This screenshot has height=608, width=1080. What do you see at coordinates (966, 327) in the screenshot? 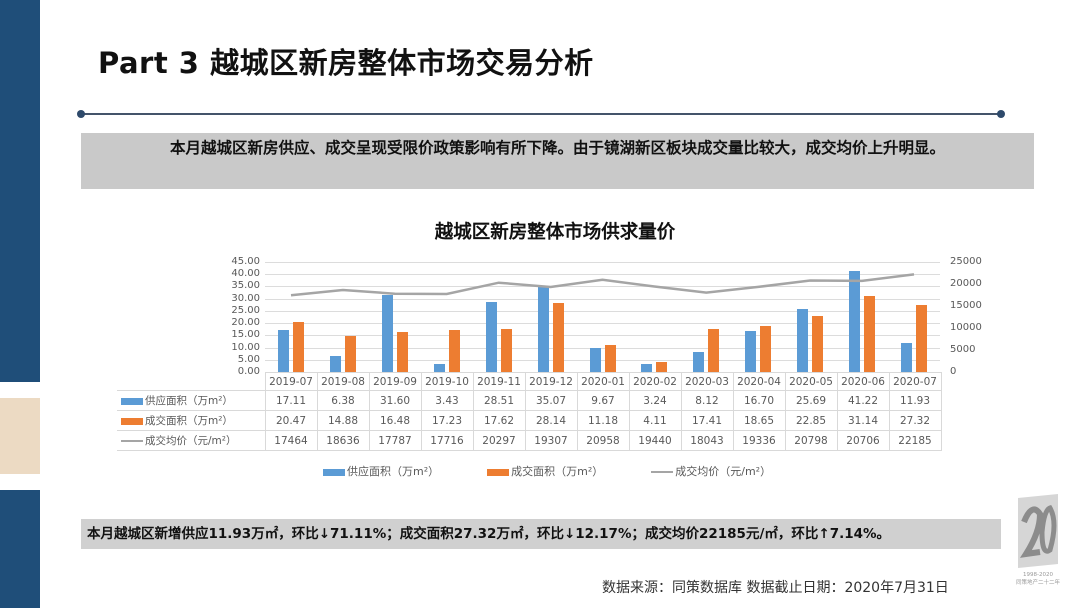
I see `right-axis-tick: 10000` at bounding box center [966, 327].